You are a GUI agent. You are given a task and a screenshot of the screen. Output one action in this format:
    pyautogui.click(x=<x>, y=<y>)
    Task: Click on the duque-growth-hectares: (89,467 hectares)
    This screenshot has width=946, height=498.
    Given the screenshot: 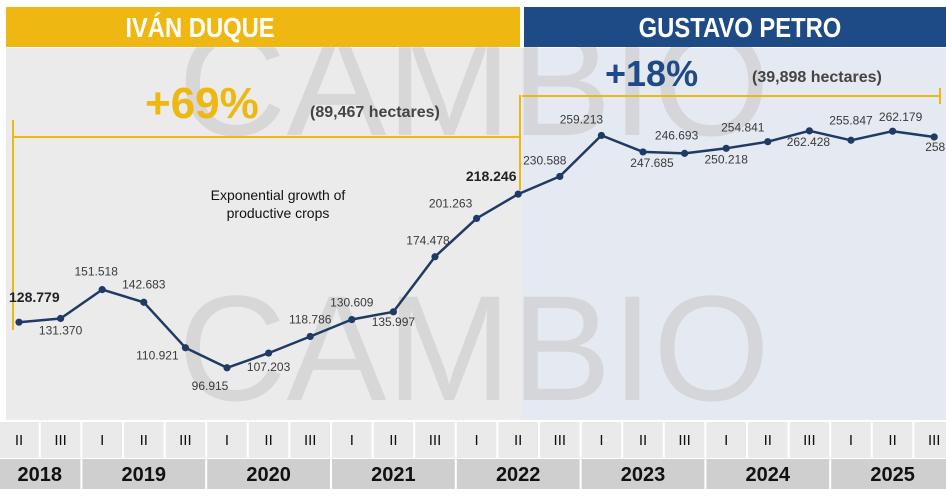 What is the action you would take?
    pyautogui.click(x=375, y=112)
    